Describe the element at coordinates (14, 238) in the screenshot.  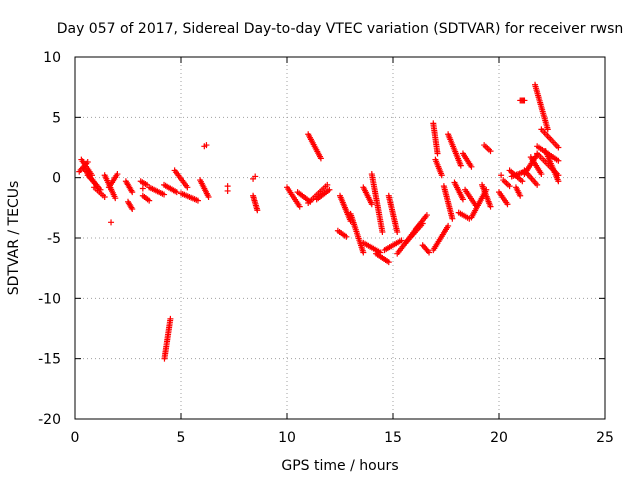
I see `y-axis-label: SDTVAR / TECUs` at that location.